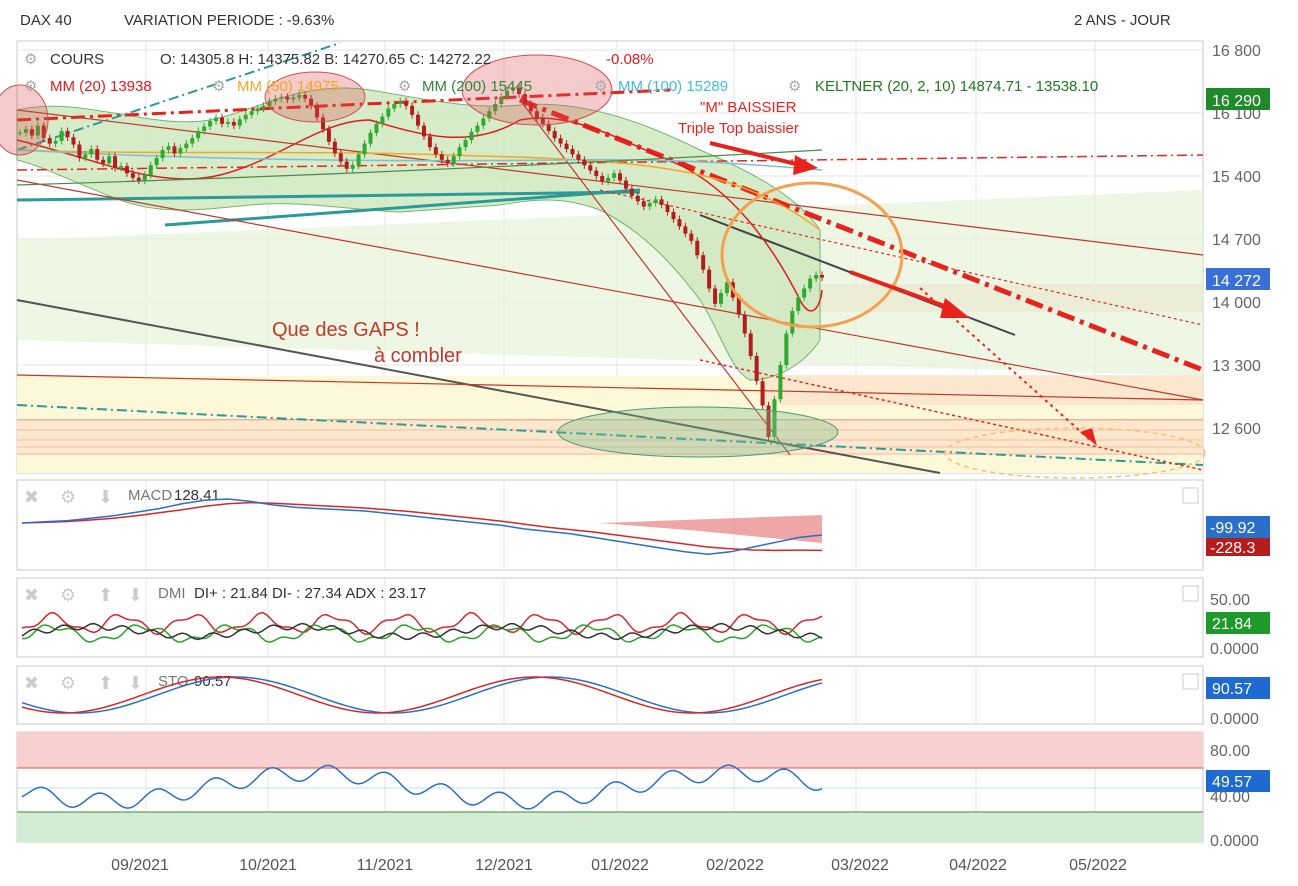  What do you see at coordinates (1232, 528) in the screenshot?
I see `macd-badge: -99.92` at bounding box center [1232, 528].